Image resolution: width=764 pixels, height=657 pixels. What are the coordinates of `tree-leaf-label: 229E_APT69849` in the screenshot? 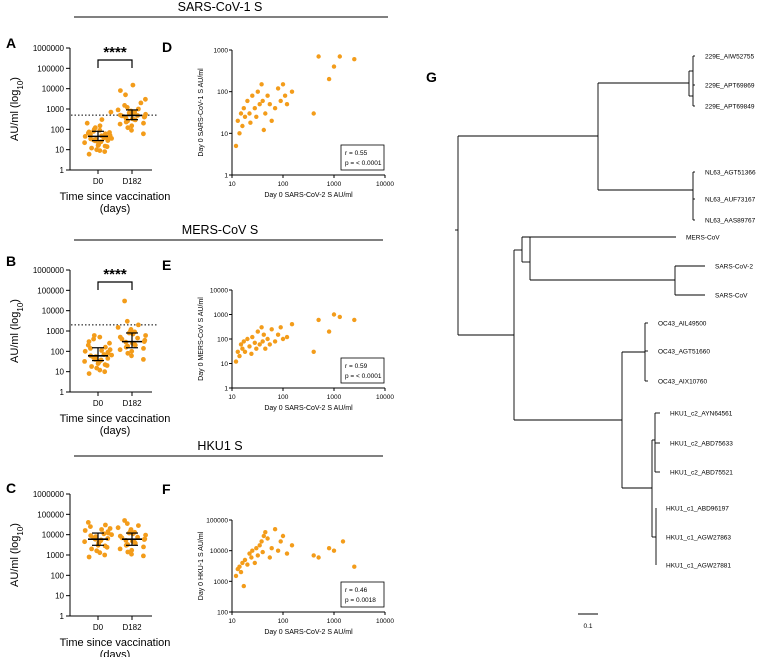 It's located at (730, 107).